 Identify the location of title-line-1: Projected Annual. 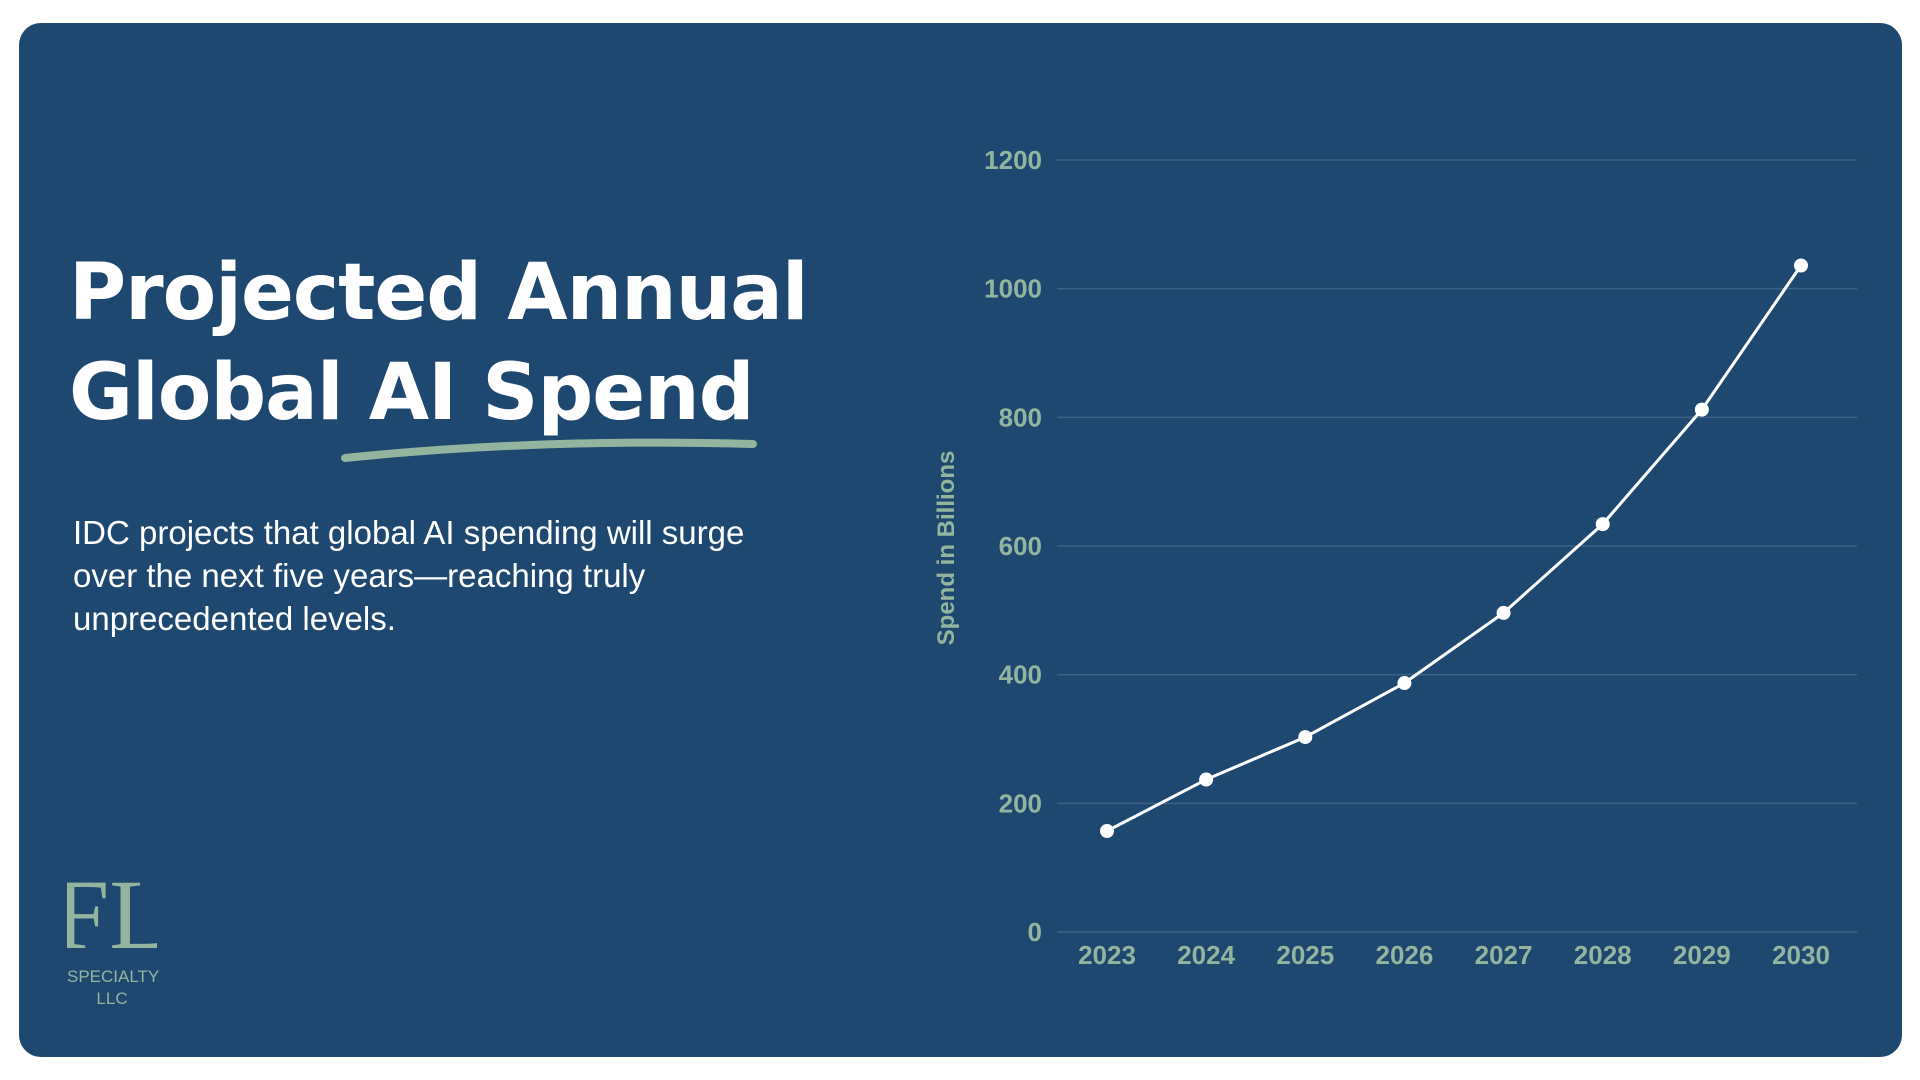
(439, 293).